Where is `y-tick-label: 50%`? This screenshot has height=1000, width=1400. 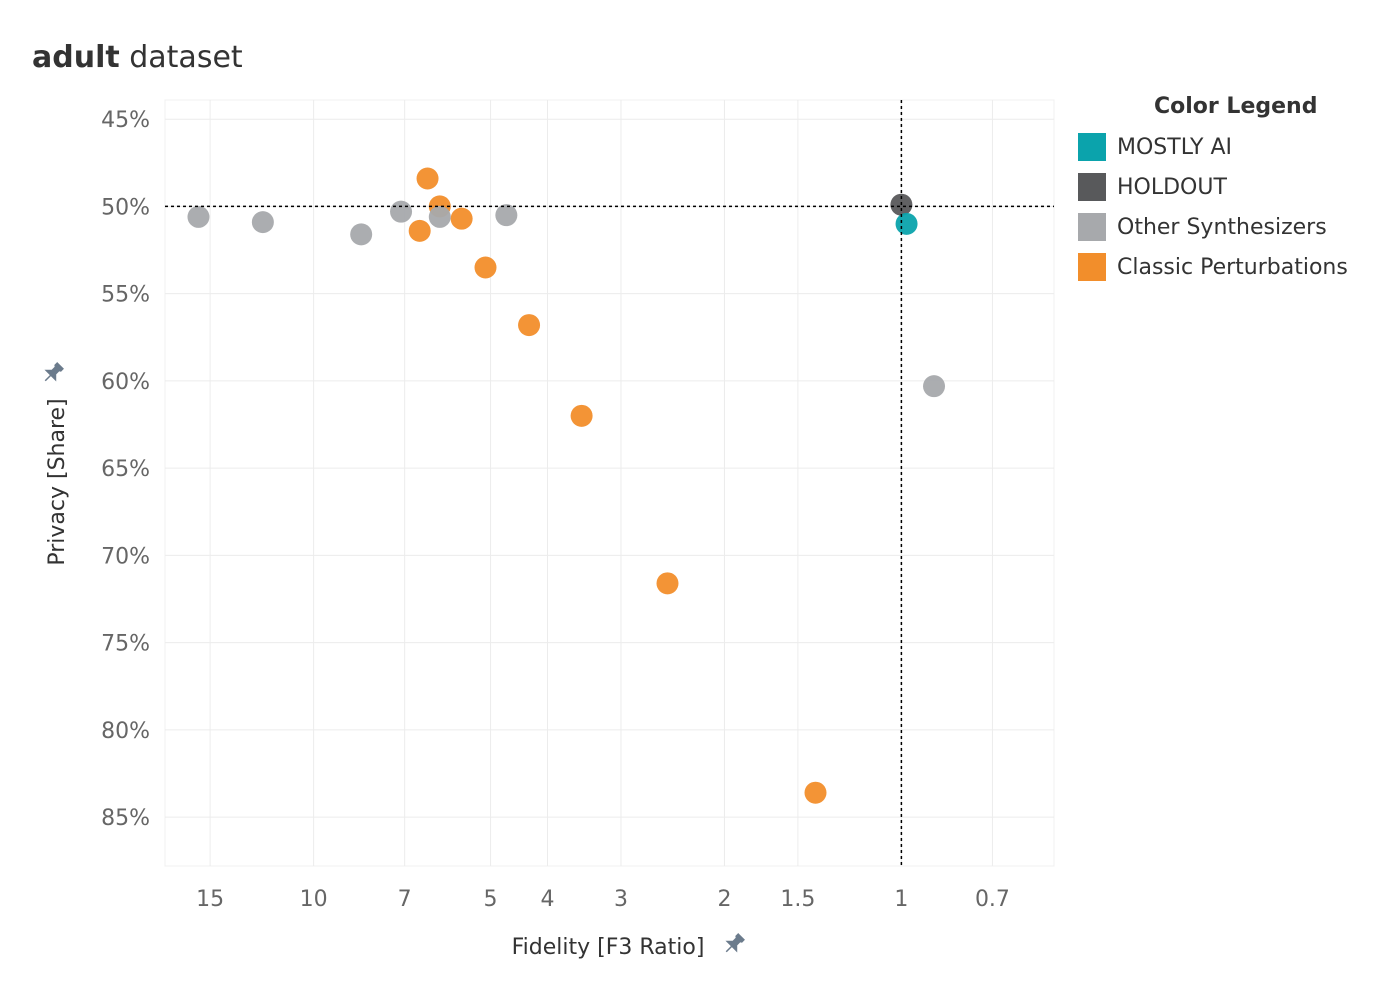
y-tick-label: 50% is located at coordinates (125, 207).